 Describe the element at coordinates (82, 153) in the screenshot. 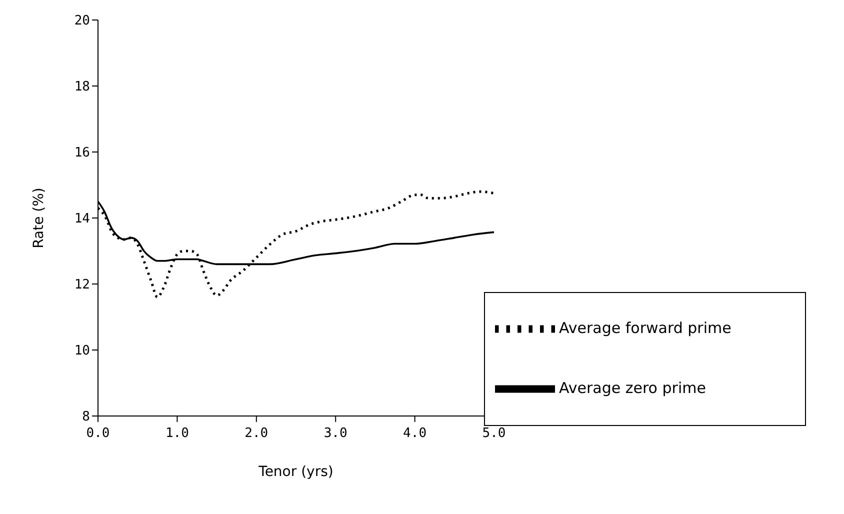

I see `y-tick-label: 16` at that location.